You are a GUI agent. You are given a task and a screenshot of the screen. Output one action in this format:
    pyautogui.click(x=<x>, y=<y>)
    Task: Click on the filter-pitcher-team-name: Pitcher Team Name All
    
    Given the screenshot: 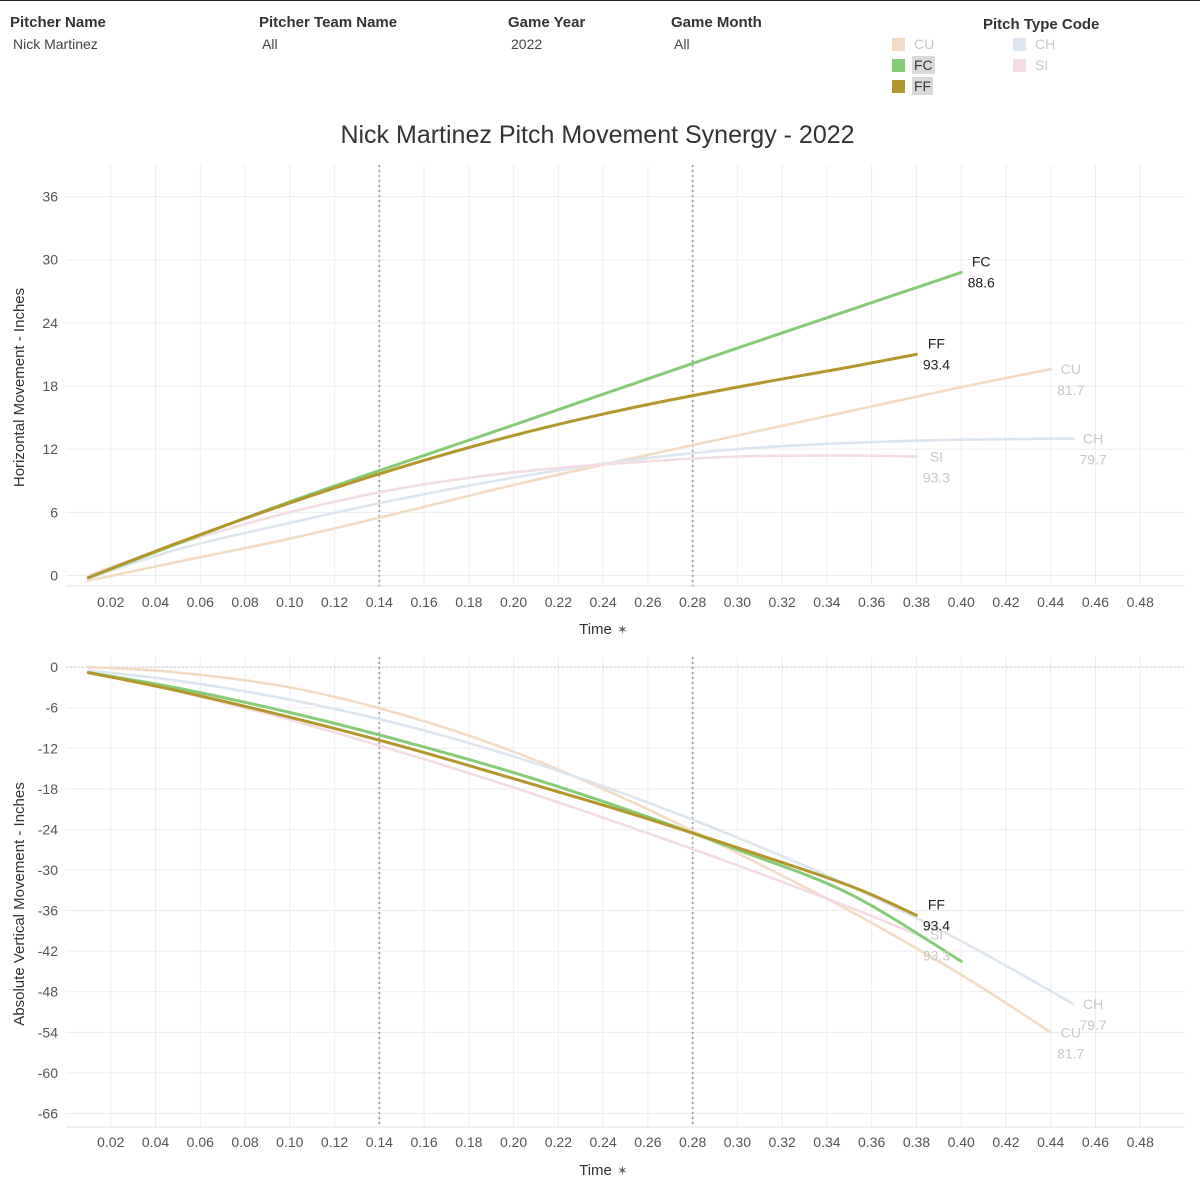 What is the action you would take?
    pyautogui.click(x=328, y=33)
    